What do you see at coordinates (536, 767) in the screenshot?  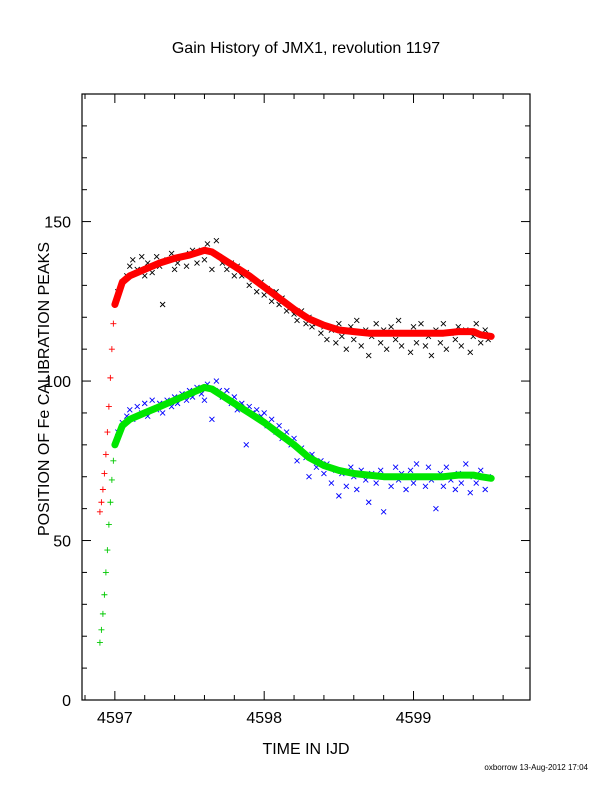 I see `footer-stamp: oxborrow 13-Aug-2012 17:04` at bounding box center [536, 767].